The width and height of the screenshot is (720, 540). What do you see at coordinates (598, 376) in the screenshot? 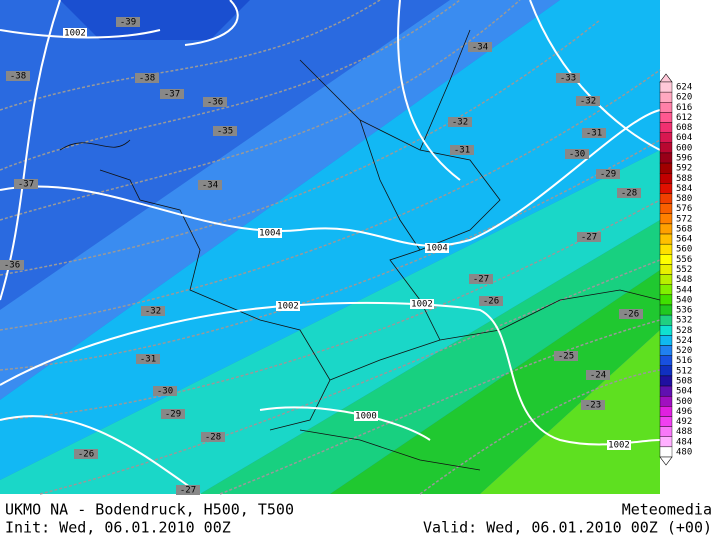
I see `label: -24` at bounding box center [598, 376].